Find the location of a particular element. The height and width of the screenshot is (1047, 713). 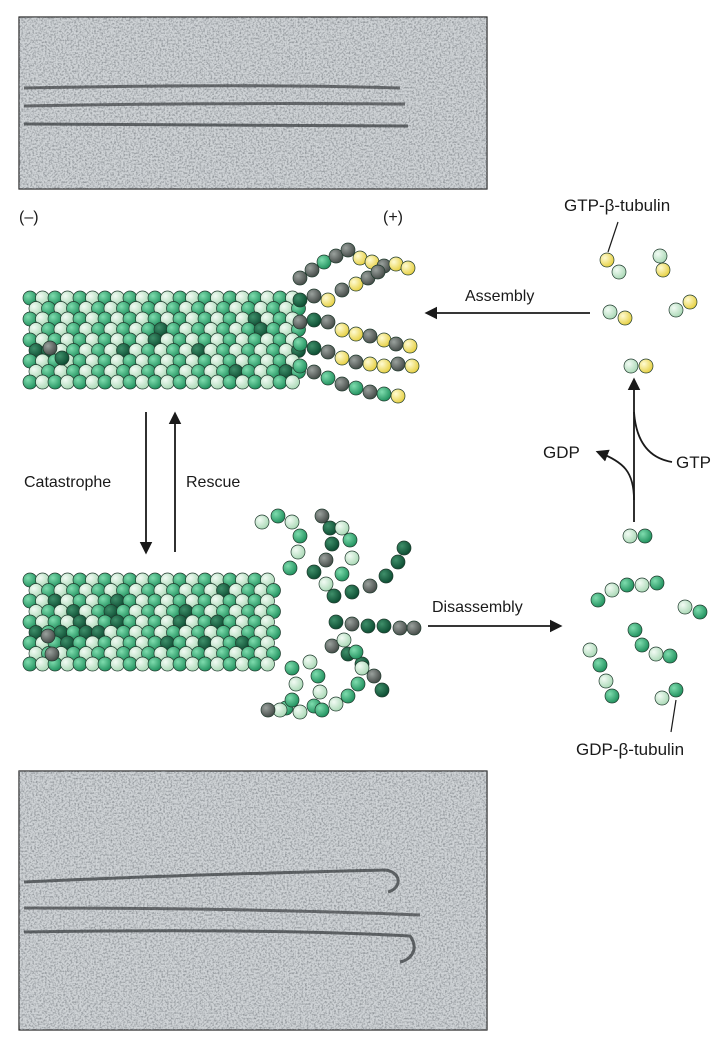

growing-microtubule is located at coordinates (221, 323).